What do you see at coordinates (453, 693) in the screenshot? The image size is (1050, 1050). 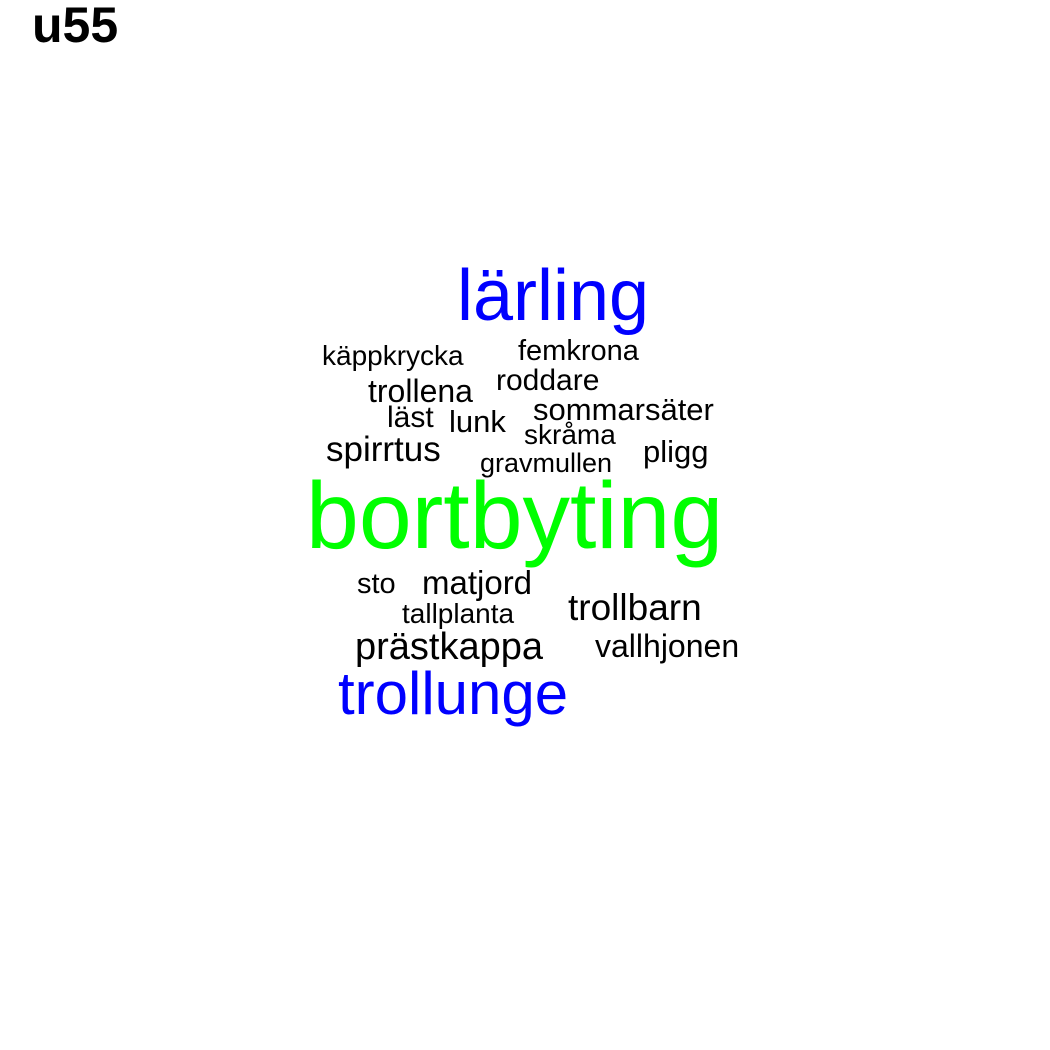 I see `word-trollunge: trollunge` at bounding box center [453, 693].